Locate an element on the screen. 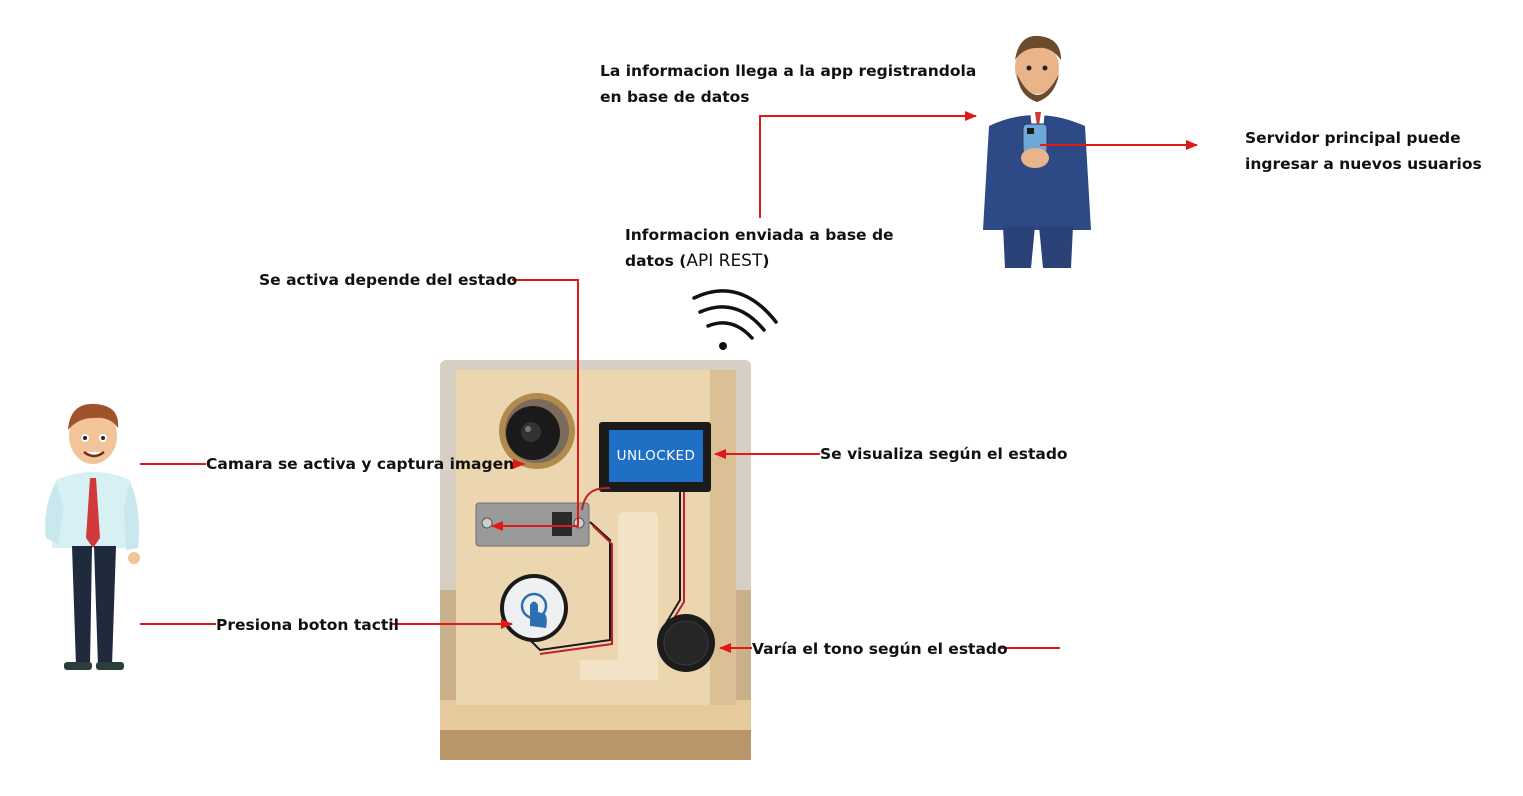 Image resolution: width=1523 pixels, height=796 pixels. screen-status-text: UNLOCKED is located at coordinates (656, 456).